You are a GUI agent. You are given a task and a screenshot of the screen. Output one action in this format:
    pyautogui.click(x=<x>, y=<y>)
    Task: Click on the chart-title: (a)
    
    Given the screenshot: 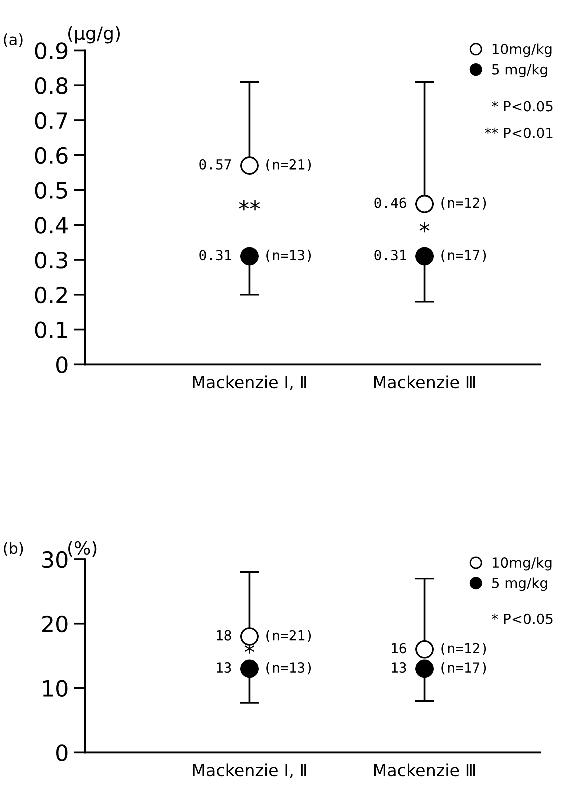 What is the action you would take?
    pyautogui.click(x=13, y=41)
    